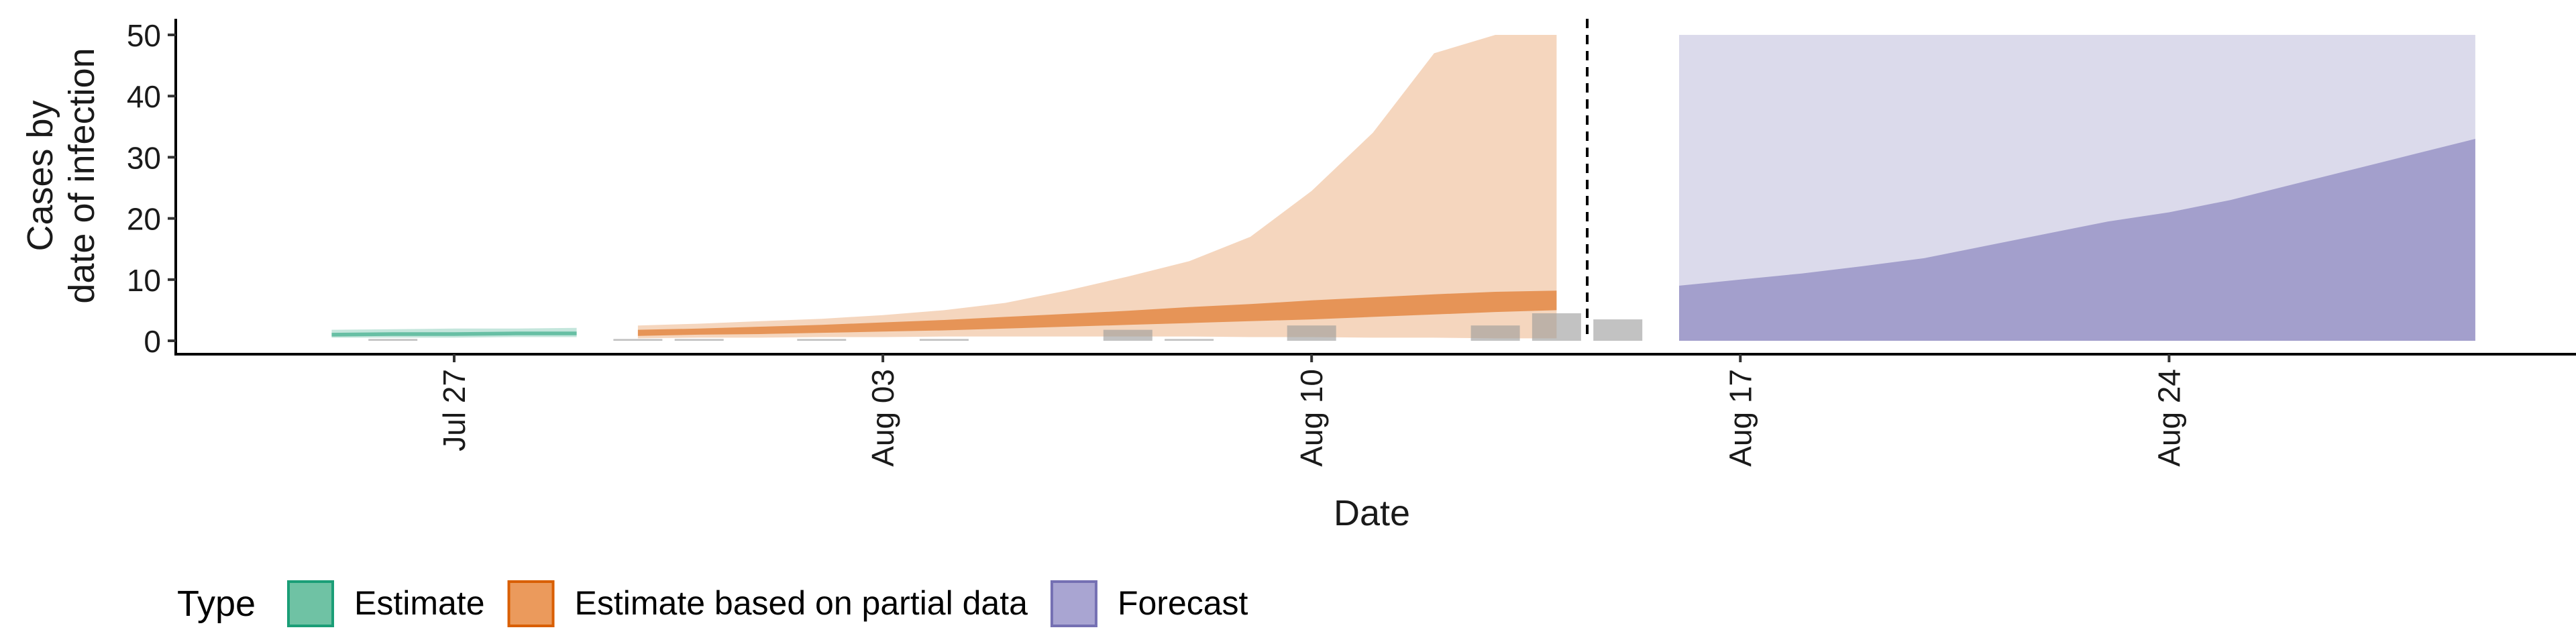 This screenshot has width=2576, height=644. What do you see at coordinates (2168, 418) in the screenshot?
I see `x-tick-label: Aug 24` at bounding box center [2168, 418].